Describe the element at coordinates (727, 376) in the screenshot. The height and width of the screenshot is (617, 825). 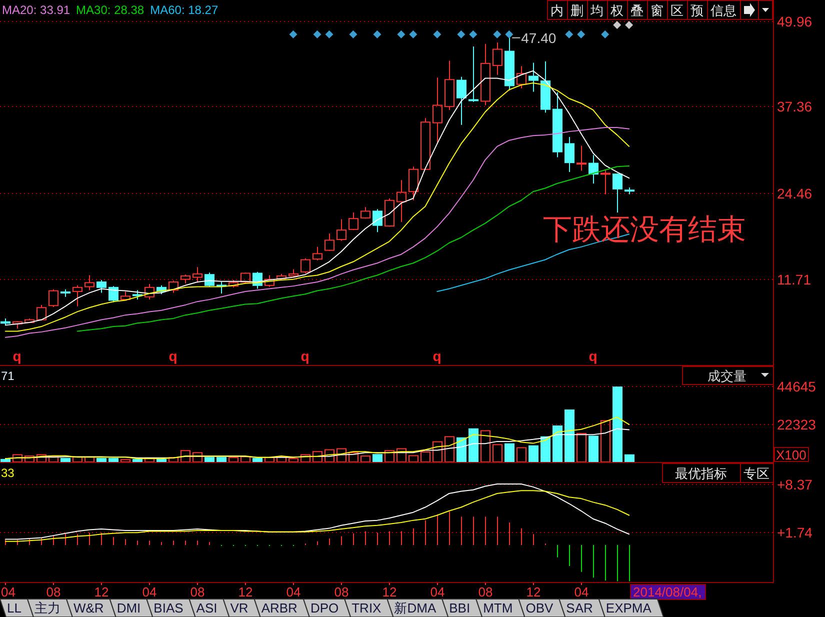
I see `title: 成交量` at that location.